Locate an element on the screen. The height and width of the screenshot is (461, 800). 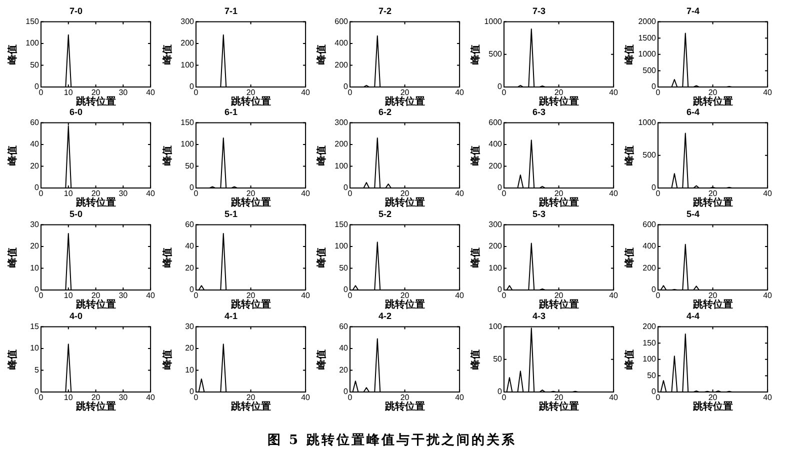
chart-title: 5-3 is located at coordinates (539, 213).